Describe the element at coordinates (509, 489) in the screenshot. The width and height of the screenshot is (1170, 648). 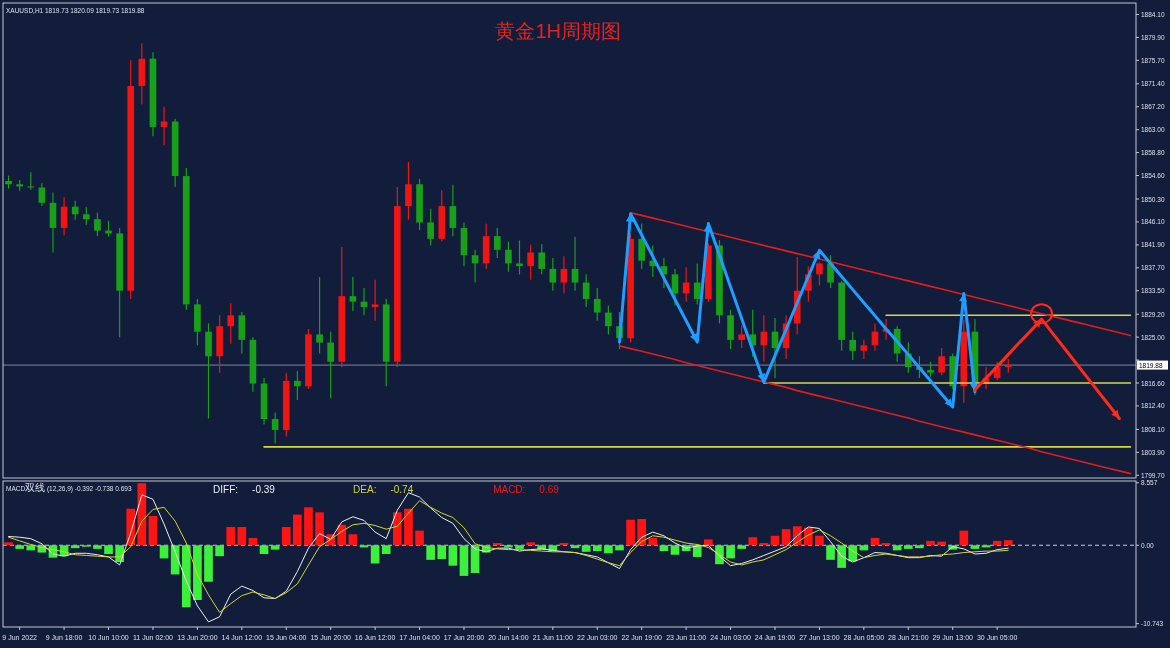
I see `text: MACD:` at that location.